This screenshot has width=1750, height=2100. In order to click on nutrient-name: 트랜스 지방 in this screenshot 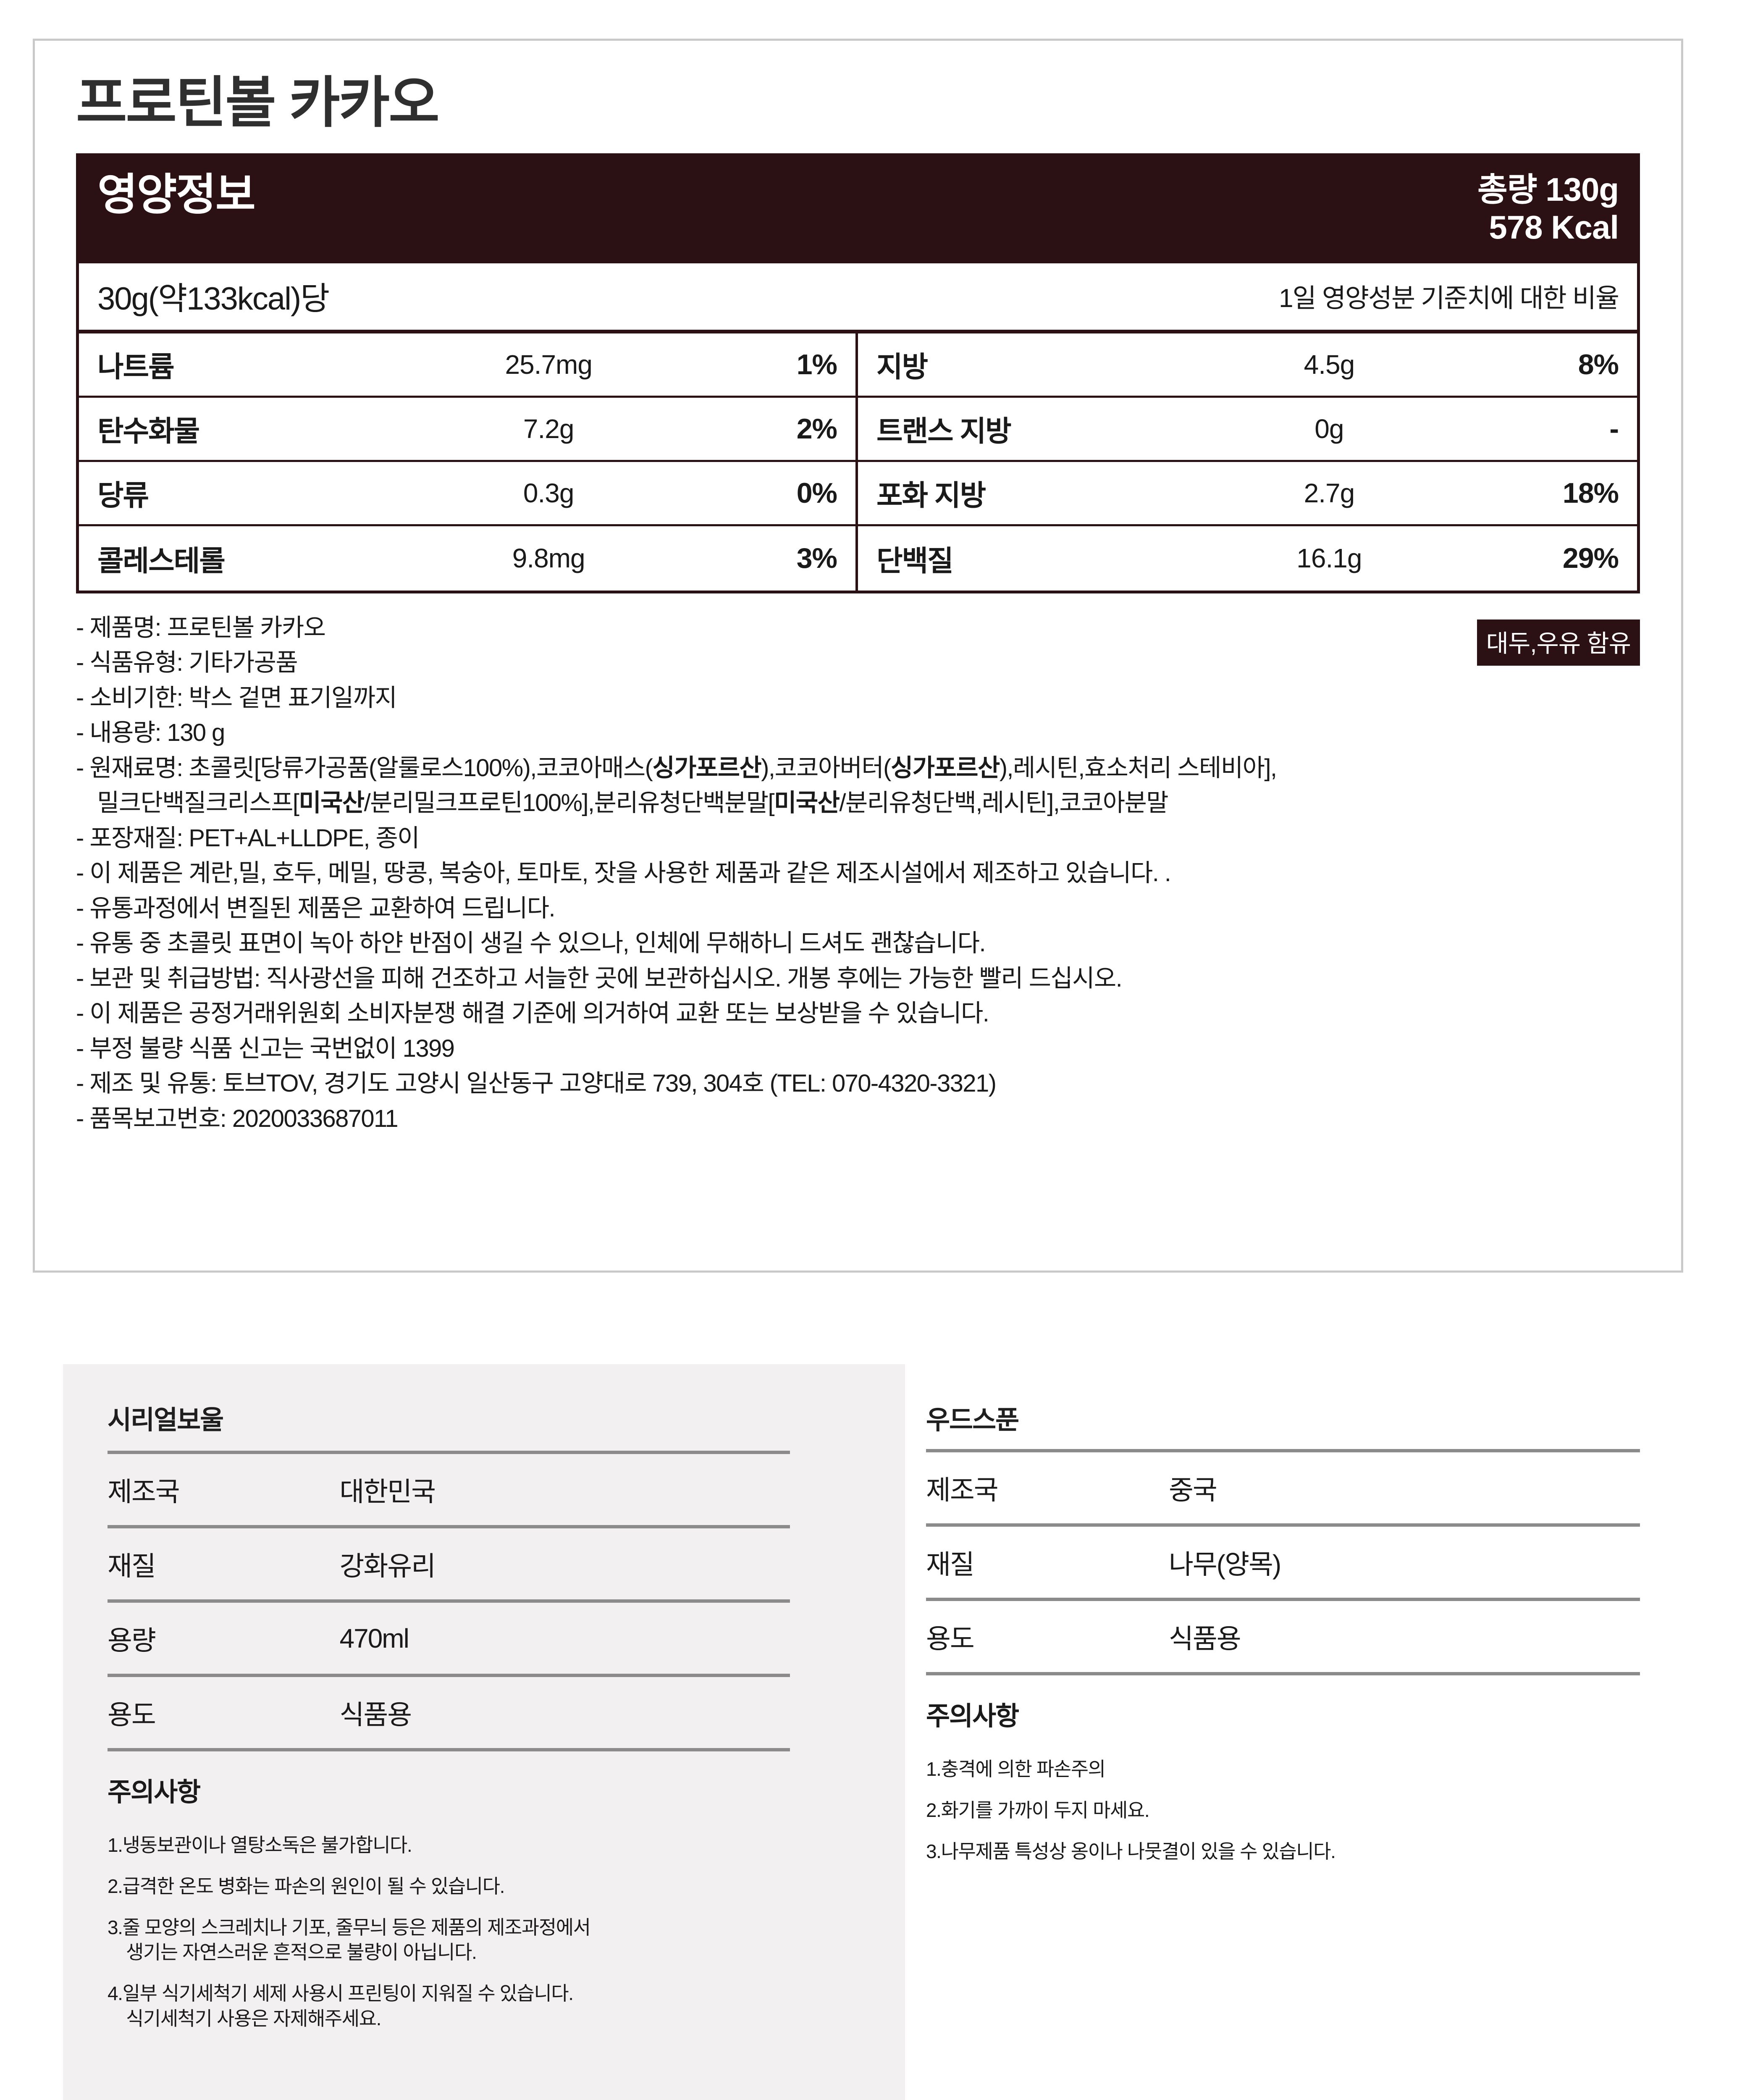, I will do `click(944, 431)`.